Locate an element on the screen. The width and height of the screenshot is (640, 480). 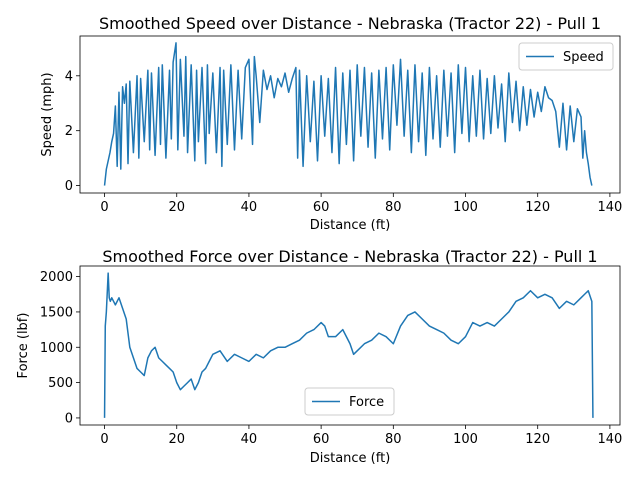
force-y-tick-label: 1000 is located at coordinates (56, 348).